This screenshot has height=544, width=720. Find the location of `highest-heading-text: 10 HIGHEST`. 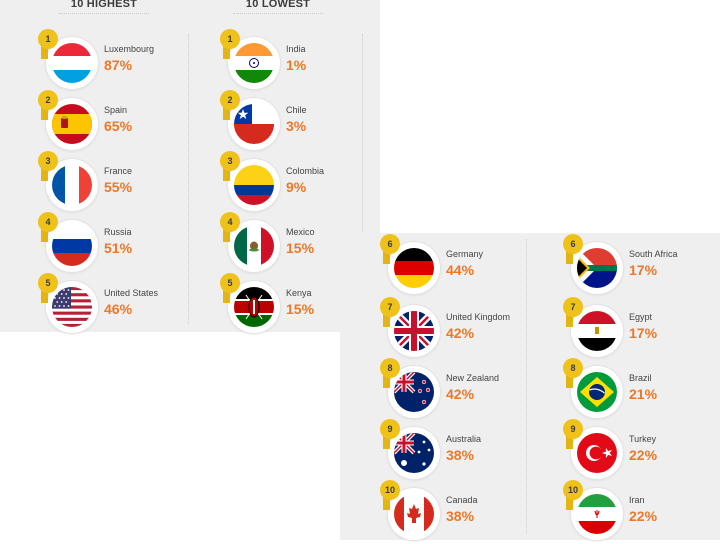

highest-heading-text: 10 HIGHEST is located at coordinates (104, 5).